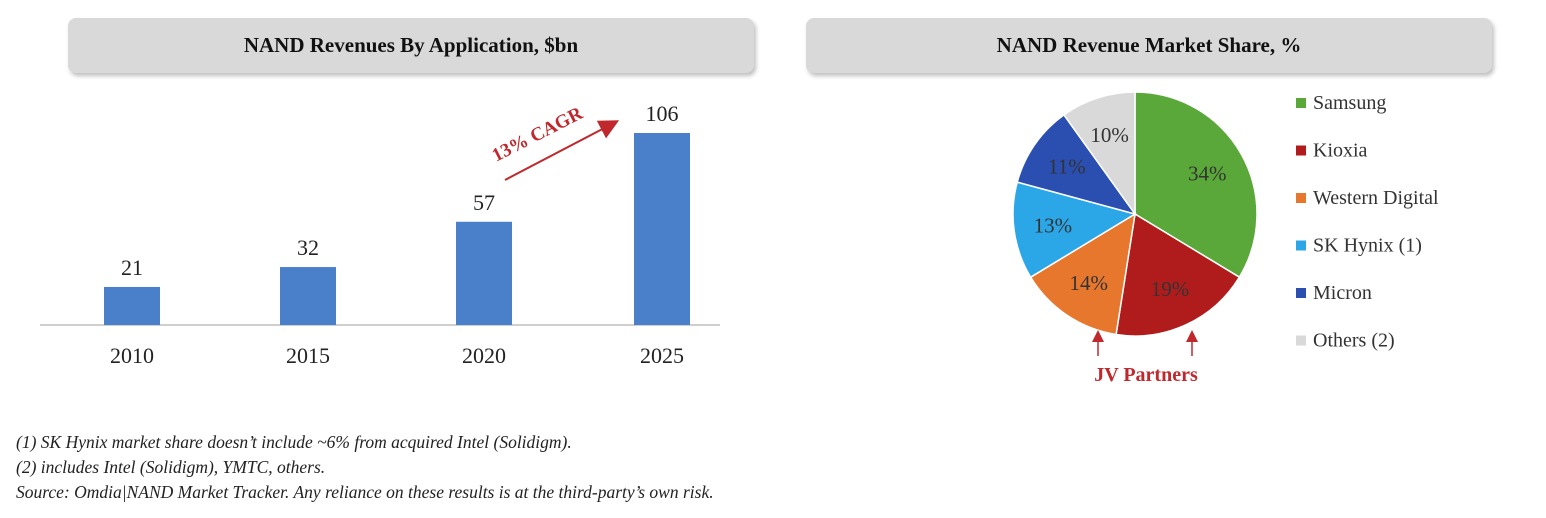  I want to click on x-tick-label: 2025, so click(662, 355).